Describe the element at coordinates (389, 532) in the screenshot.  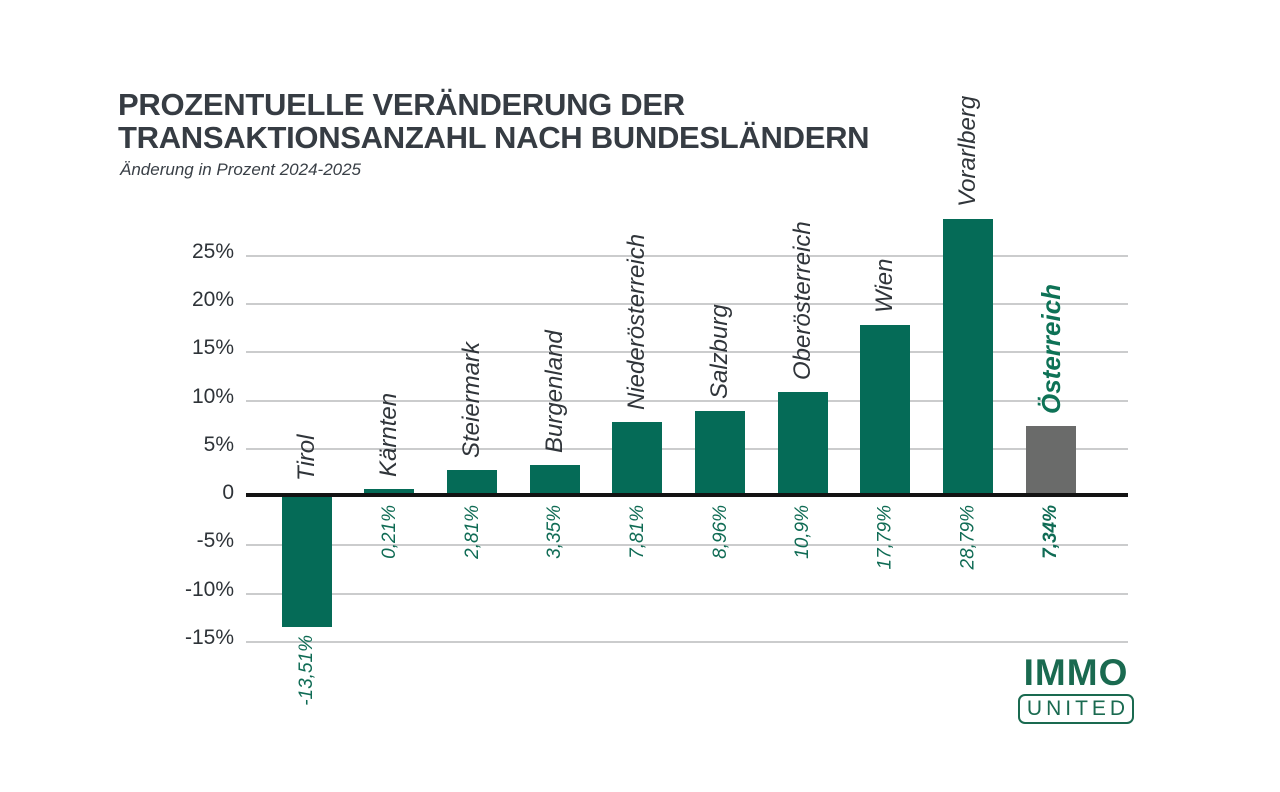
I see `value-label: 0,21%` at that location.